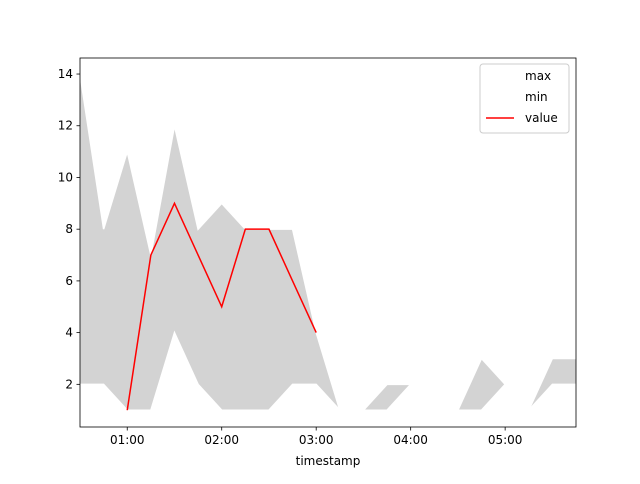 The width and height of the screenshot is (640, 484). I want to click on x-tick-label: 04:00, so click(410, 440).